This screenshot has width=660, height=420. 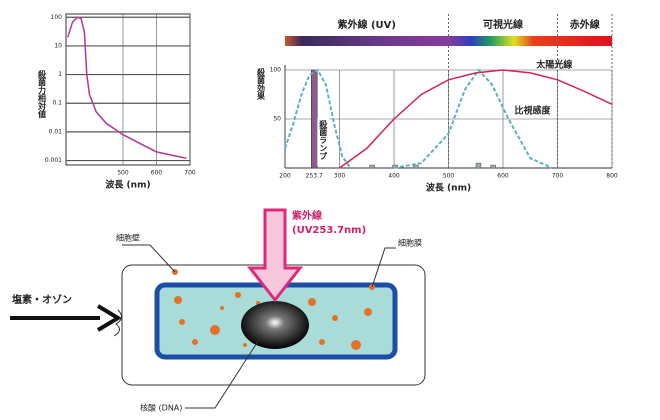 I want to click on series-label: 太陽光線, so click(x=553, y=64).